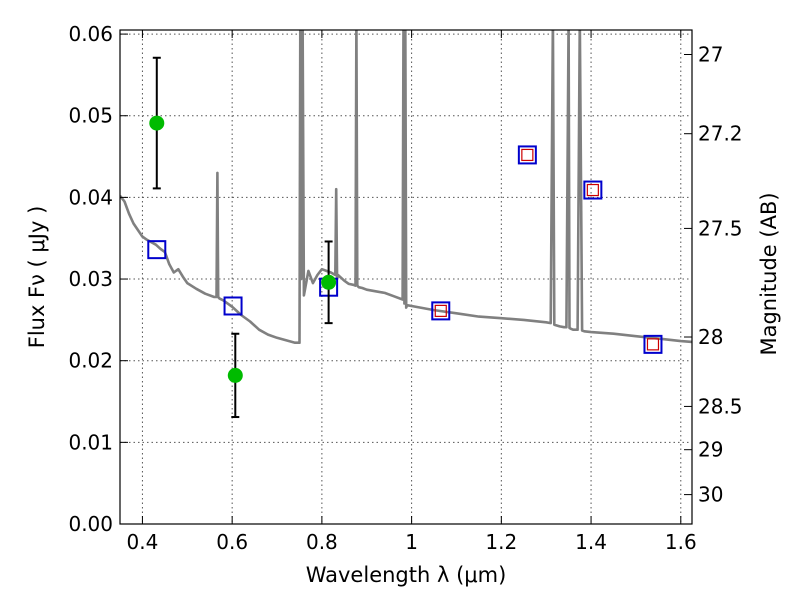  I want to click on right-tick-label: 29, so click(710, 450).